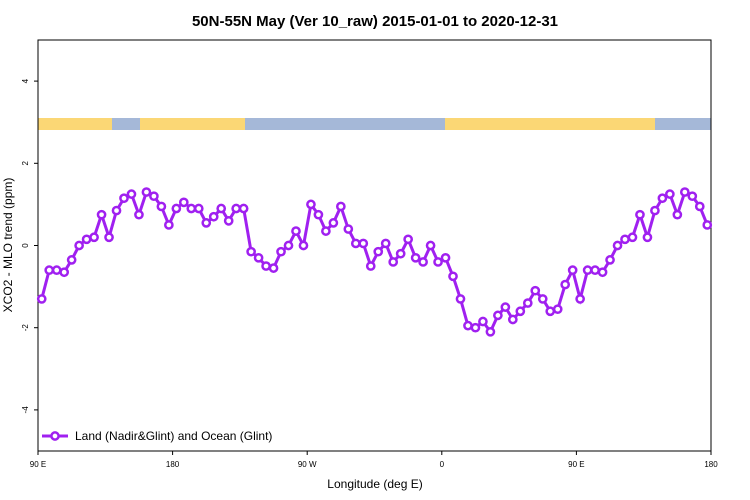 The width and height of the screenshot is (750, 500). What do you see at coordinates (25, 328) in the screenshot?
I see `y-tick-label: -2` at bounding box center [25, 328].